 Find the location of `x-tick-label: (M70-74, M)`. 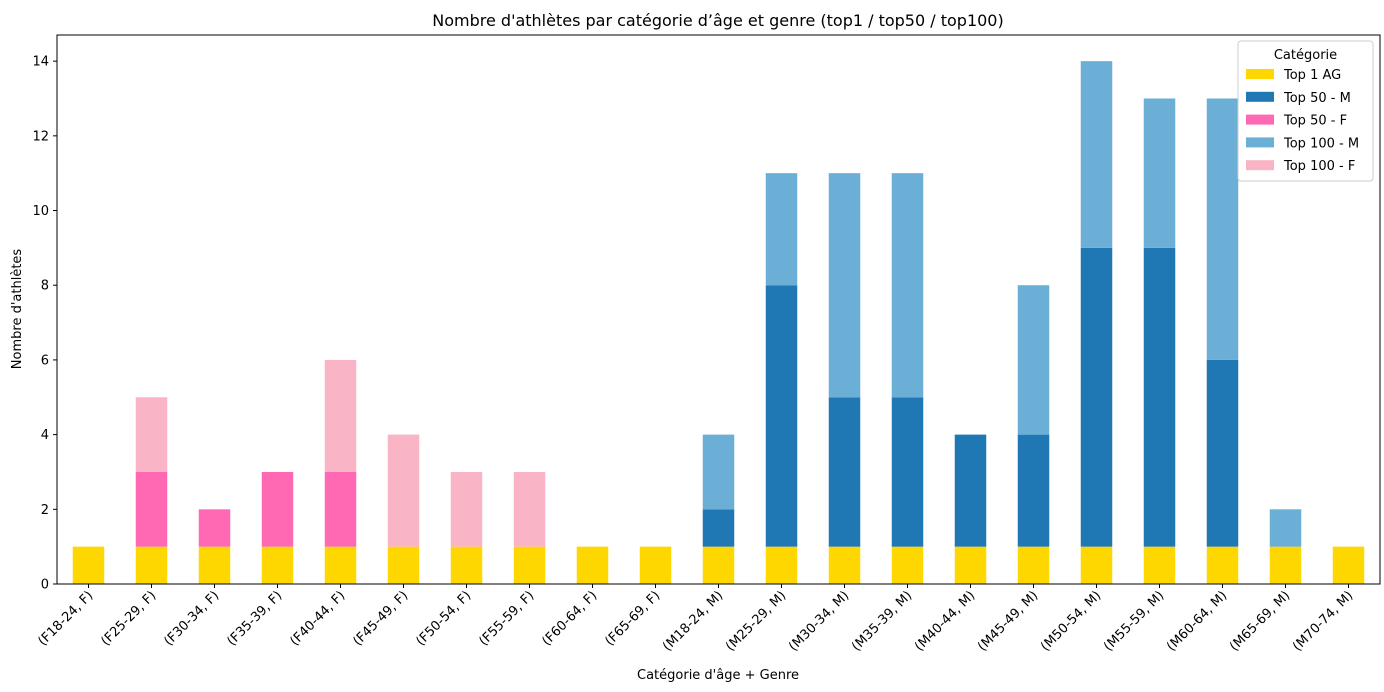

x-tick-label: (M70-74, M) is located at coordinates (1323, 621).